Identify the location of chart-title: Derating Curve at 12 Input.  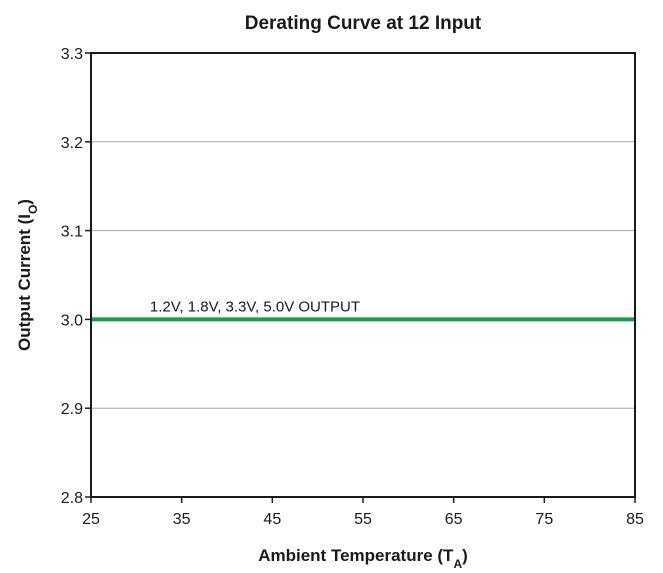
(363, 23).